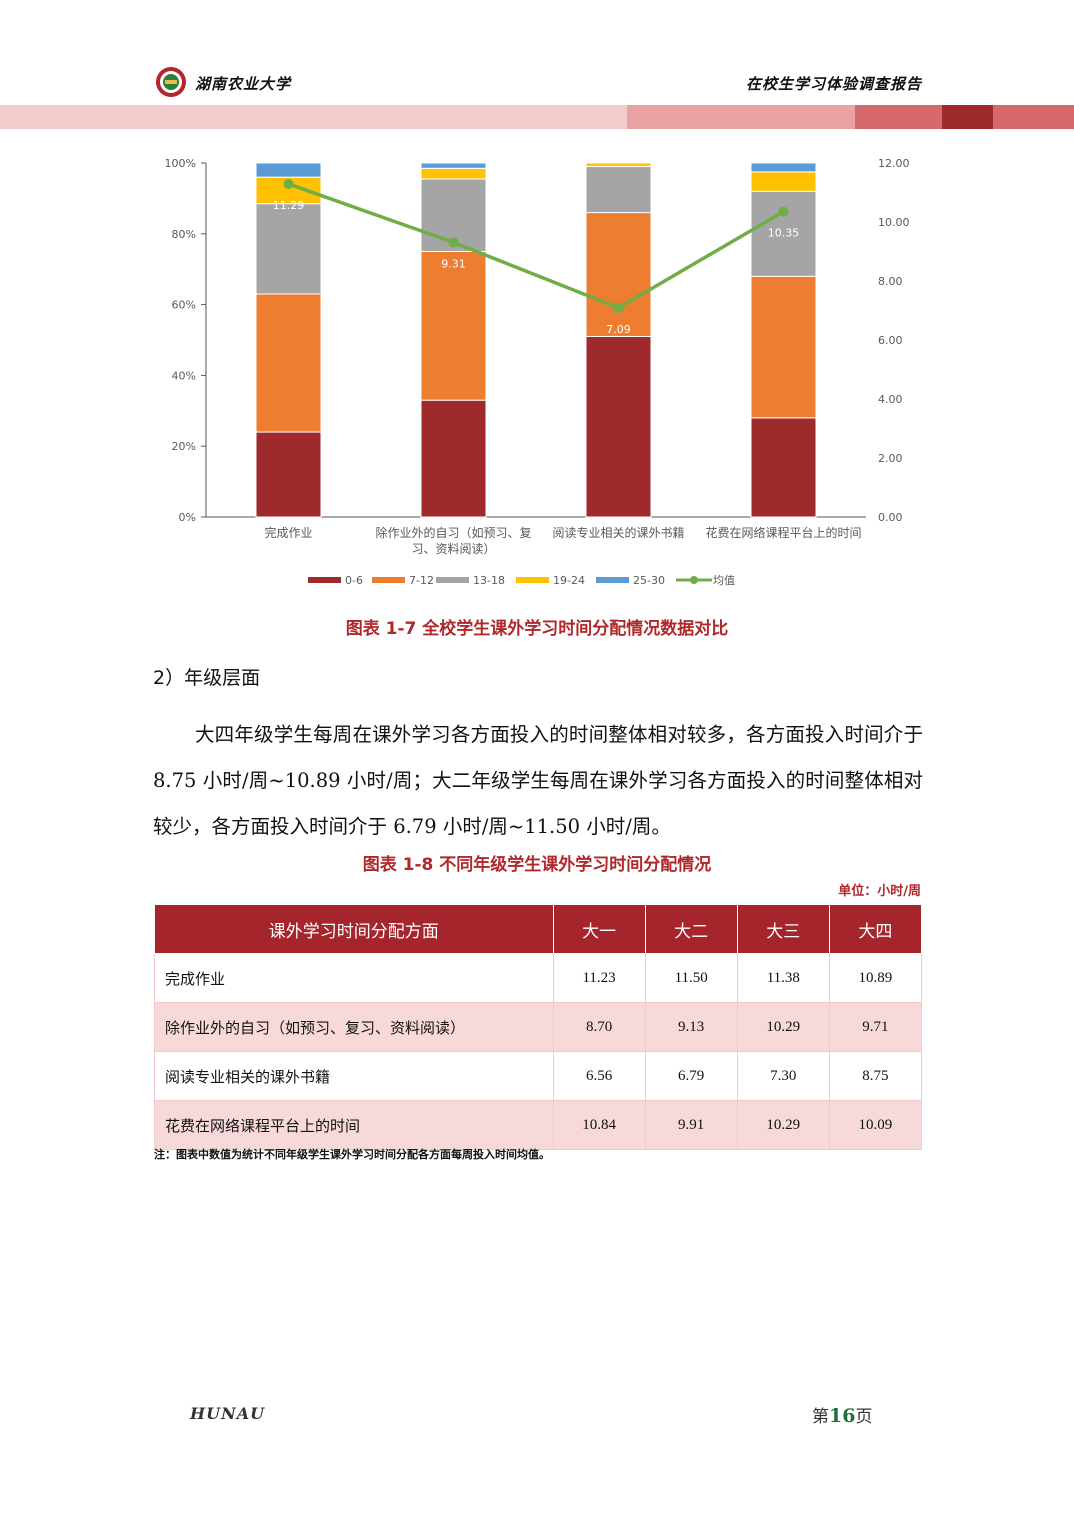 Image resolution: width=1074 pixels, height=1520 pixels. I want to click on x-category-label: 完成作业, so click(288, 532).